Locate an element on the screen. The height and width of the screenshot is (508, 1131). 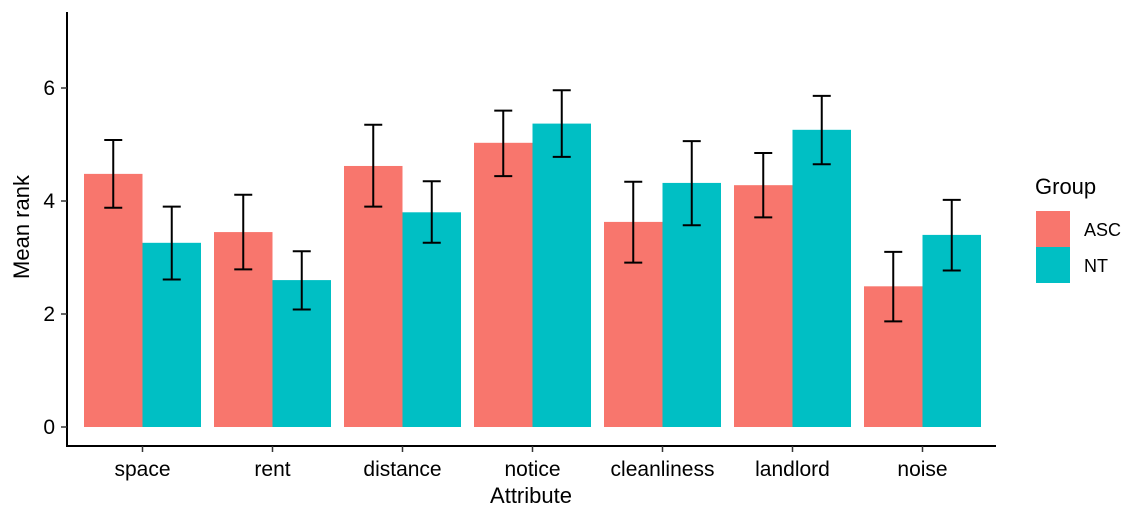
y-tick-label-6: 6 is located at coordinates (49, 88).